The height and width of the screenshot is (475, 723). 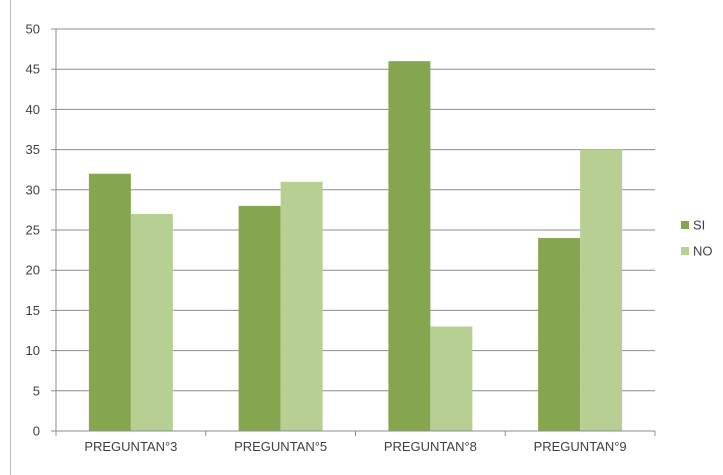 What do you see at coordinates (33, 350) in the screenshot?
I see `y-tick-label: 10` at bounding box center [33, 350].